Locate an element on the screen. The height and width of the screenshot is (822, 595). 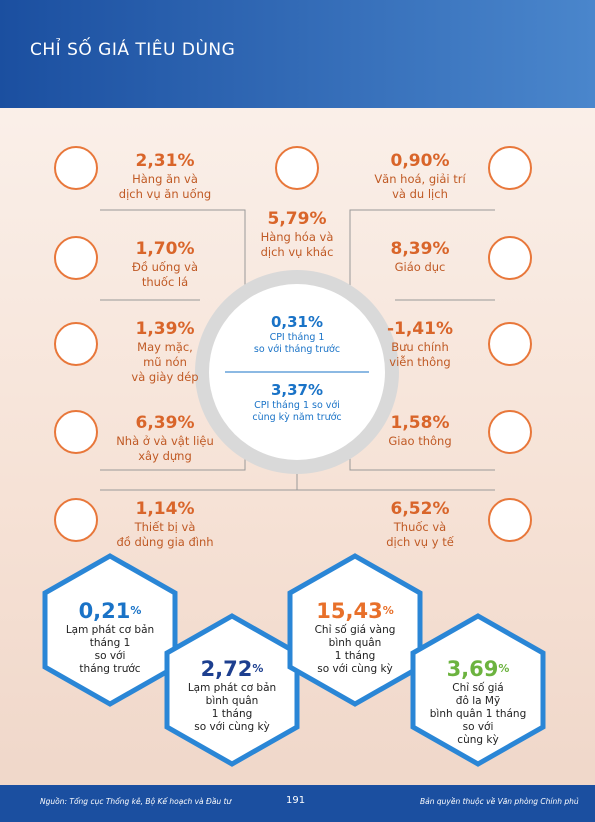
item: 0,90% Văn hoá, giải trí và du lịch is located at coordinates (420, 176).